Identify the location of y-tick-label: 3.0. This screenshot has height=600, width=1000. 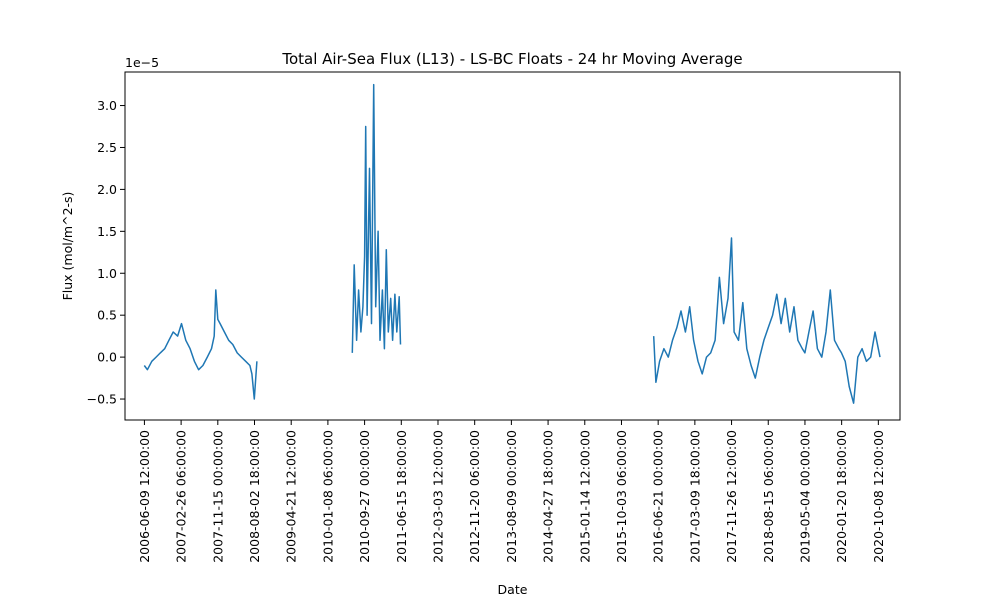
(107, 105).